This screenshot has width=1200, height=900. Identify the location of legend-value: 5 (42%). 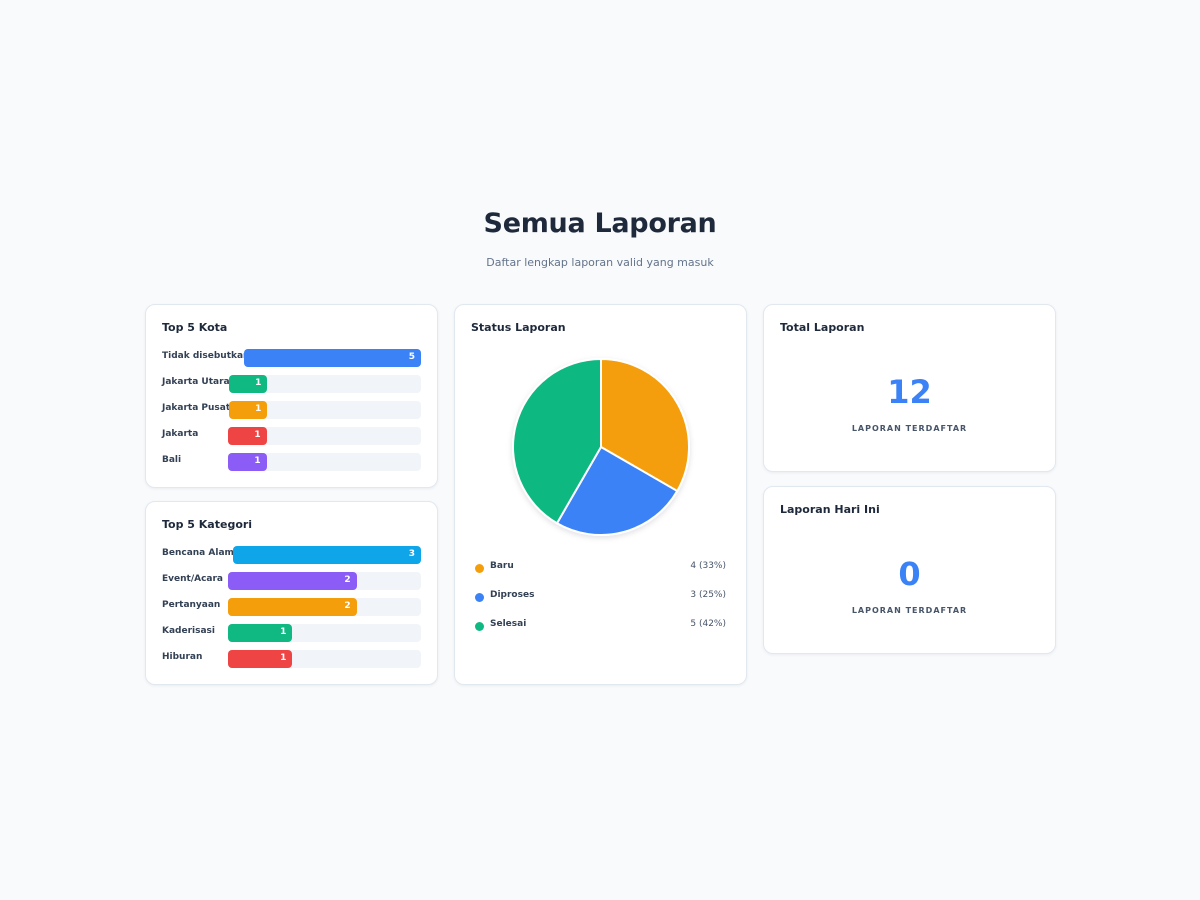
(708, 624).